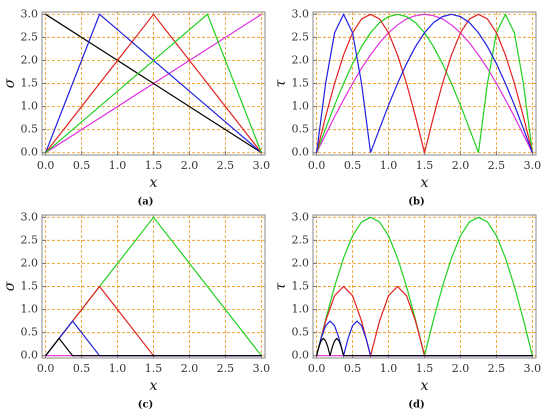 This screenshot has width=550, height=410. What do you see at coordinates (416, 405) in the screenshot?
I see `caption: (d)` at bounding box center [416, 405].